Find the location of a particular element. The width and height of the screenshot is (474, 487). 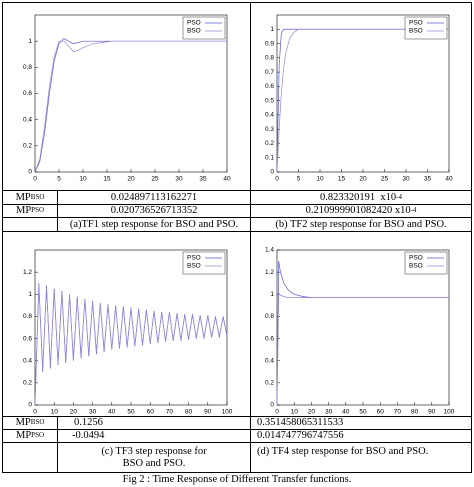

value-cell: 0.210999901082420 x10 -4 is located at coordinates (361, 211).